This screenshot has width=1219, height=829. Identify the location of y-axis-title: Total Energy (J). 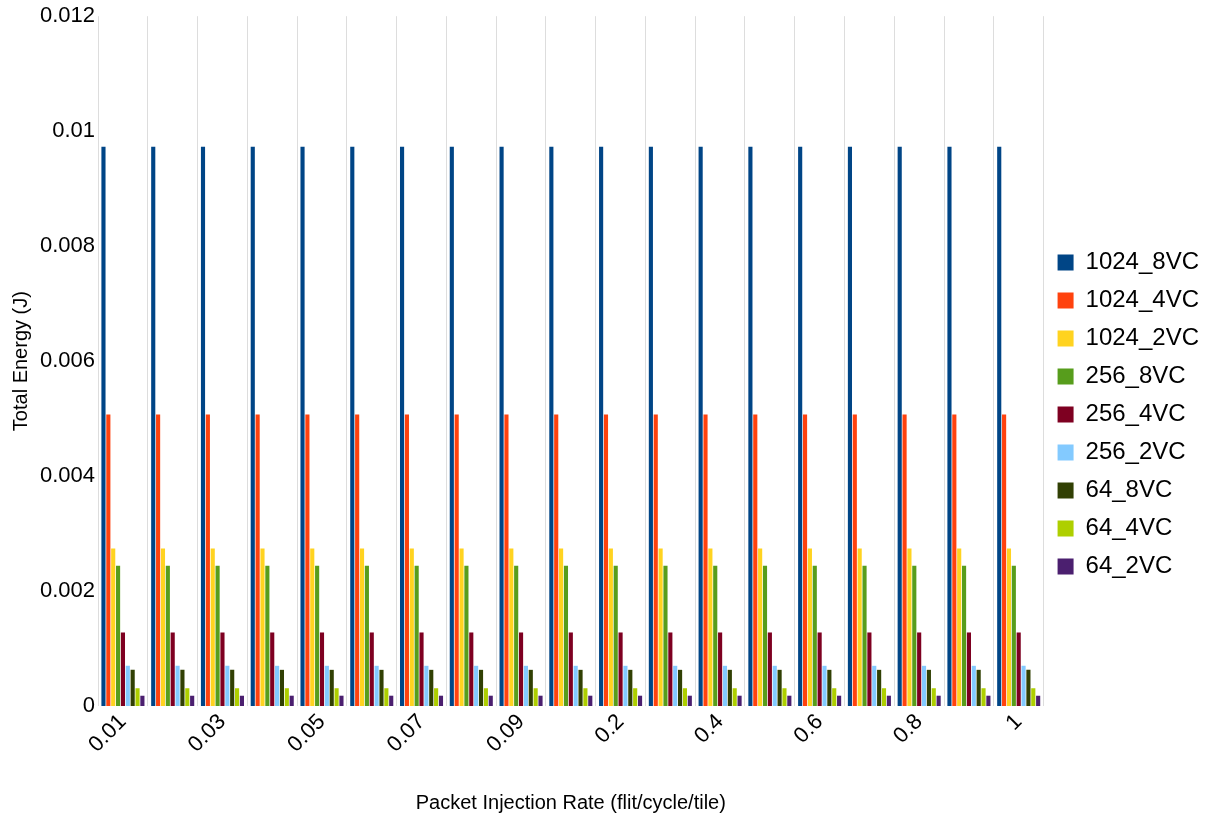
(19, 361).